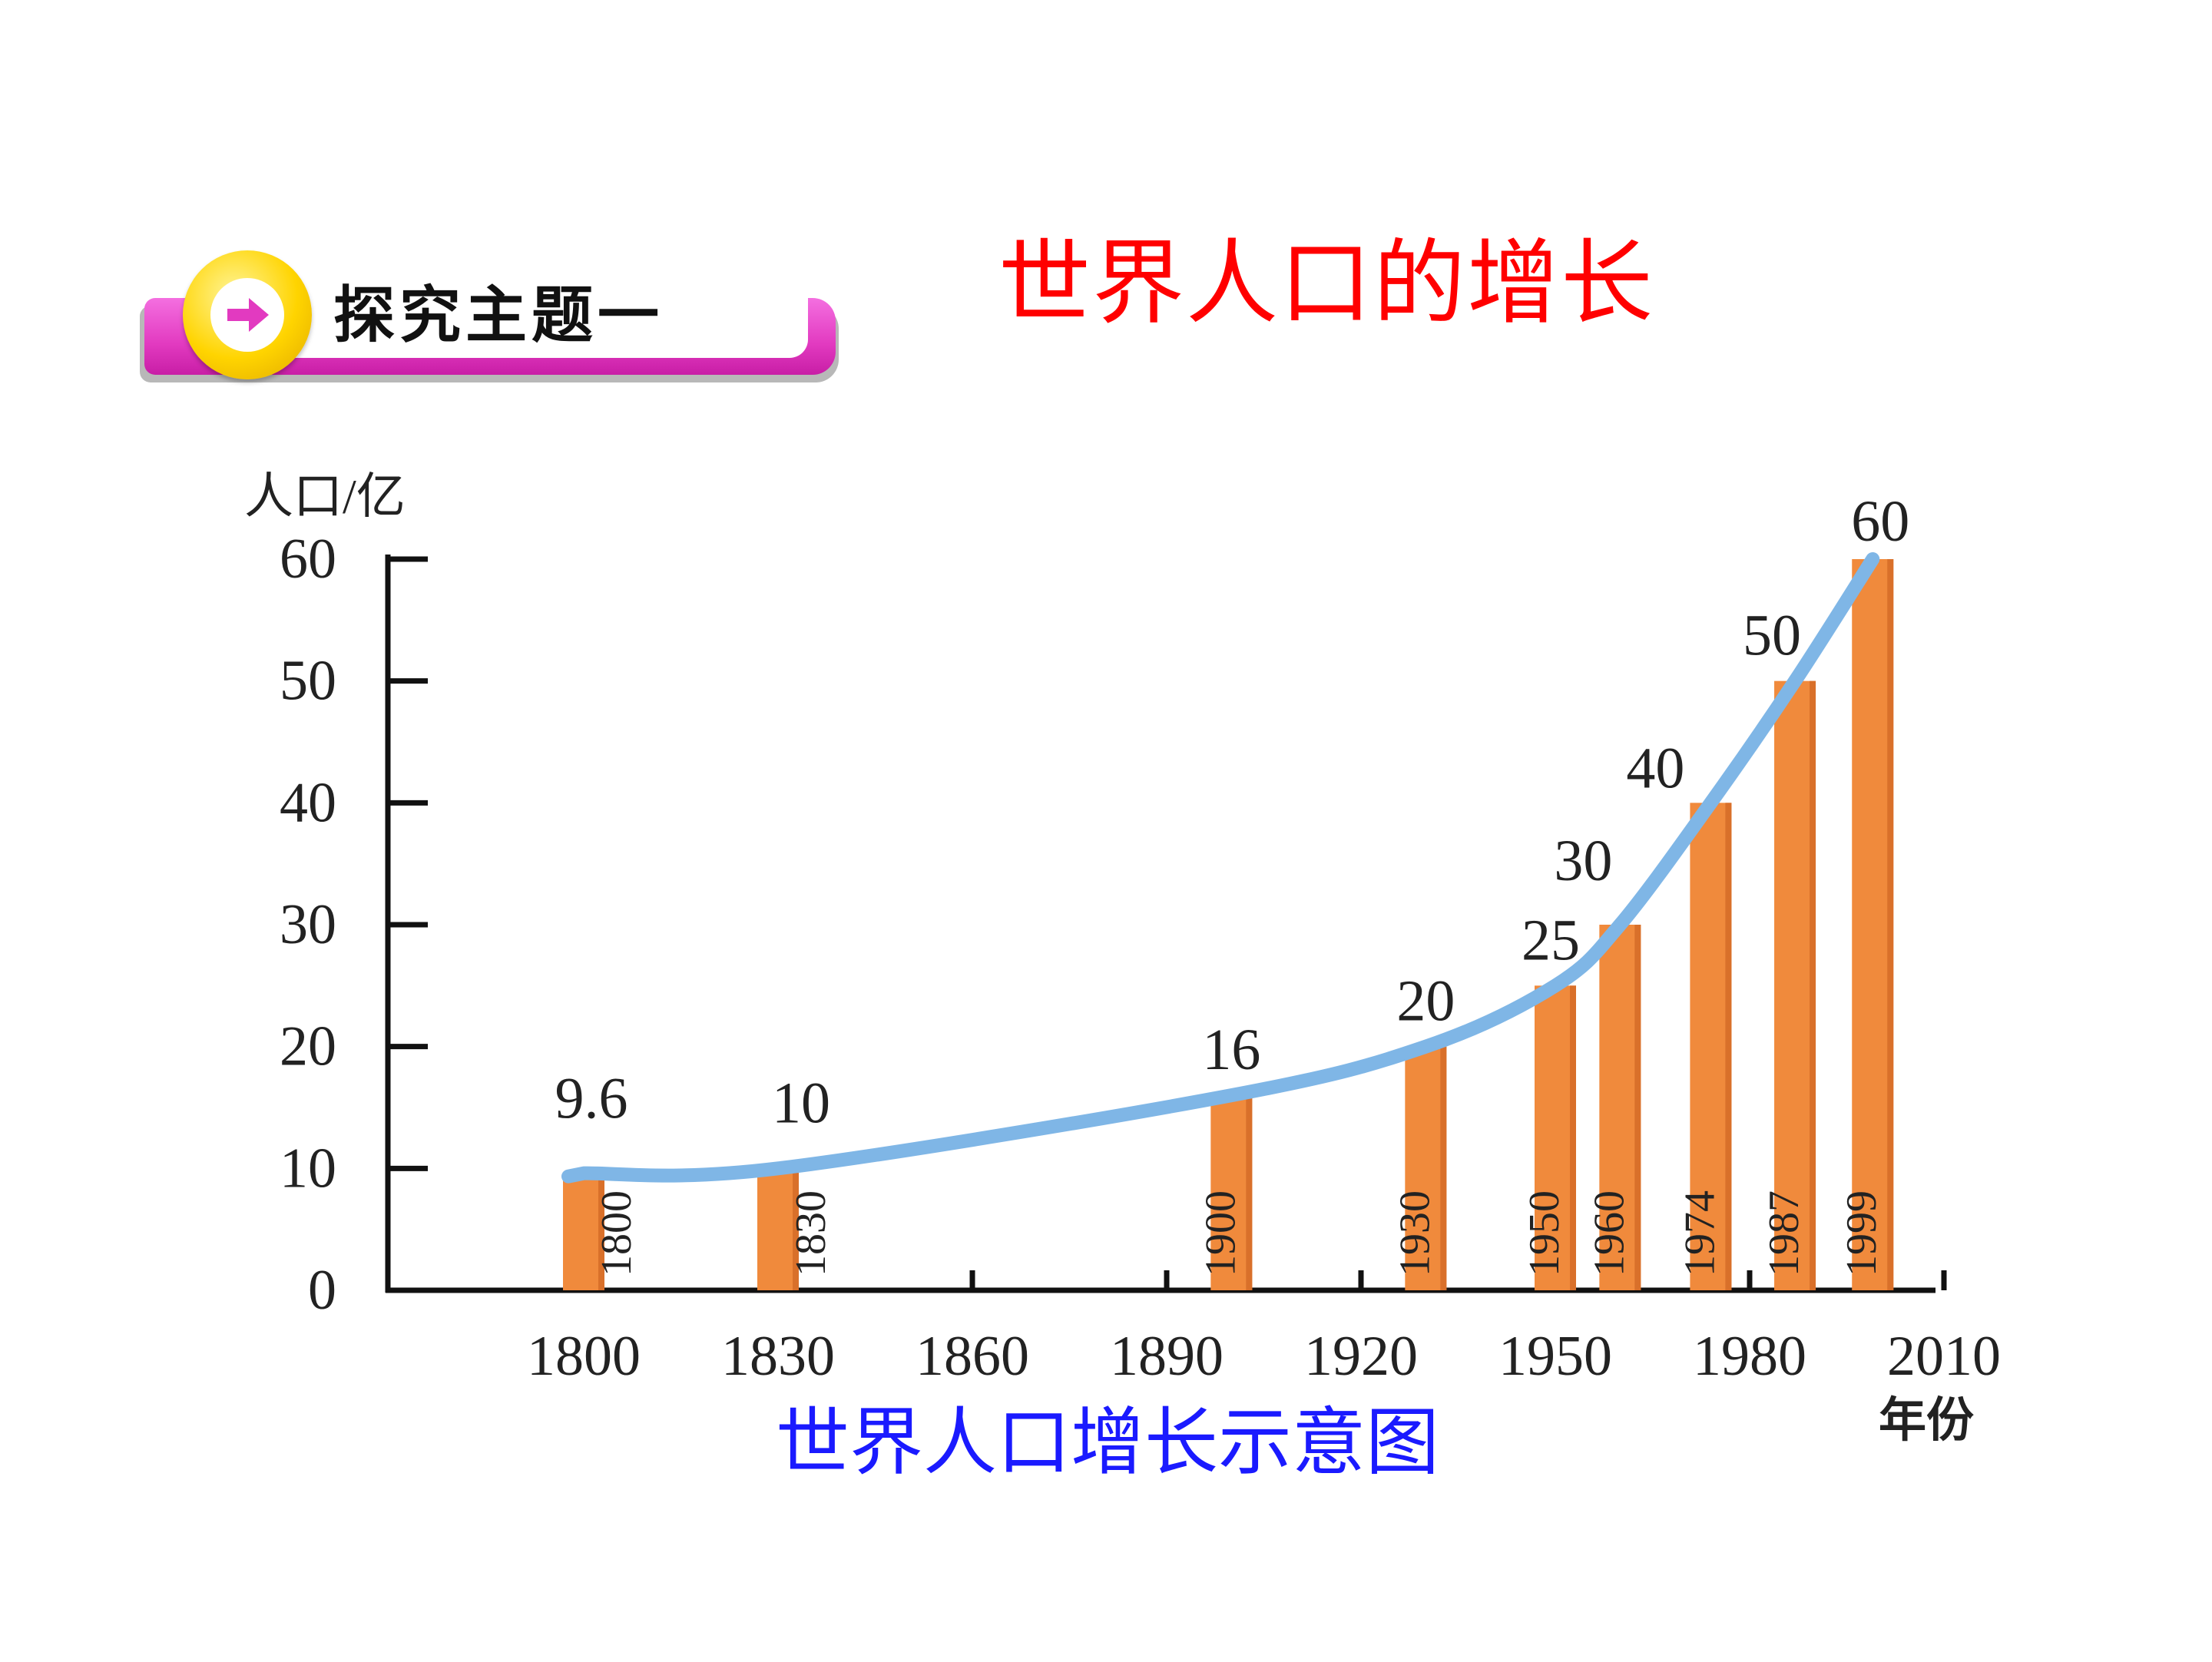 This screenshot has height=1662, width=2212. I want to click on tab-panel, so click(519, 315).